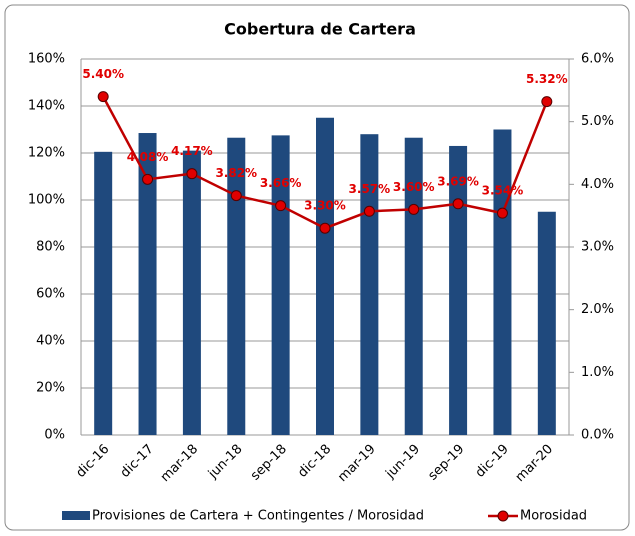 The width and height of the screenshot is (635, 536). I want to click on data-label: 5.40%, so click(103, 74).